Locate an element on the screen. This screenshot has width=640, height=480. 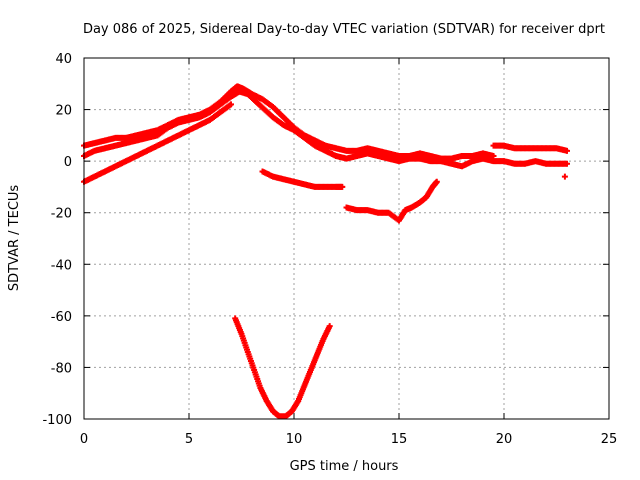
y-tick-label: 40 is located at coordinates (63, 59).